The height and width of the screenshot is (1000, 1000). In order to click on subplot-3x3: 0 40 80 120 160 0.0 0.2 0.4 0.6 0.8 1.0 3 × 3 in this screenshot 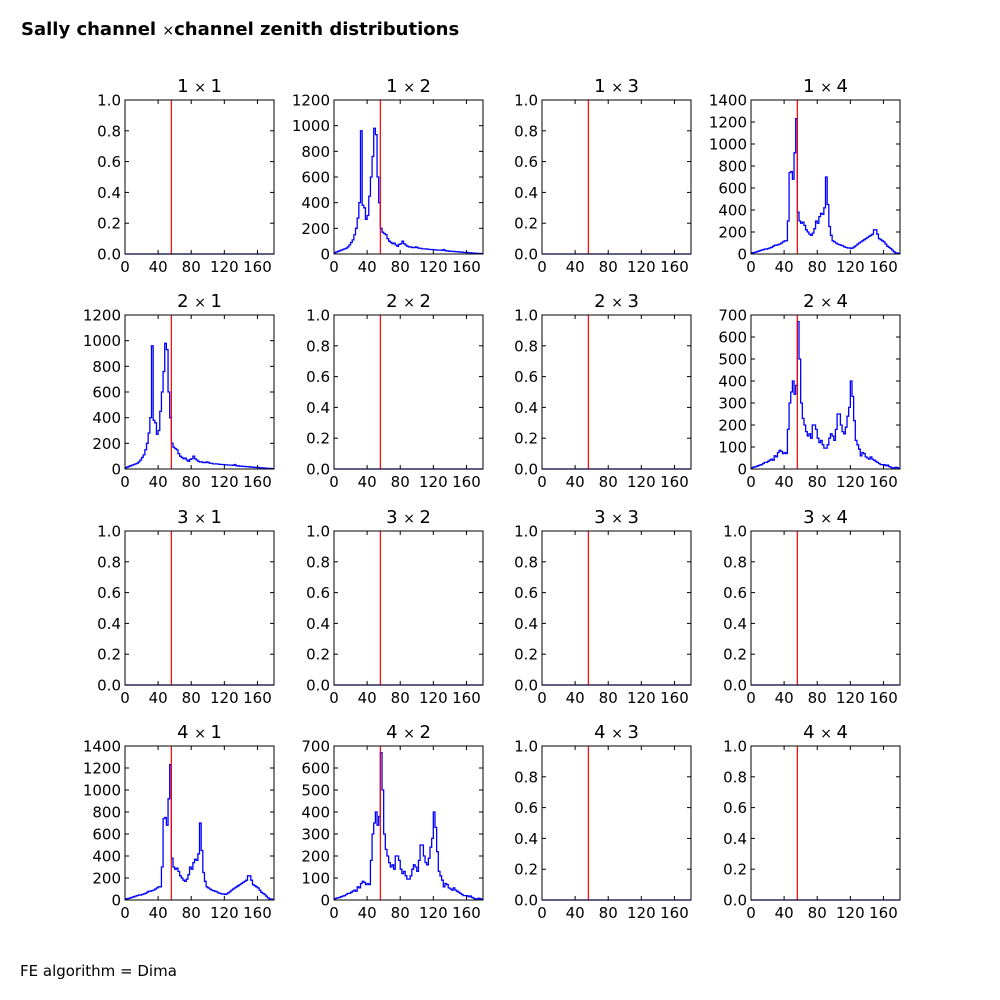, I will do `click(603, 607)`.